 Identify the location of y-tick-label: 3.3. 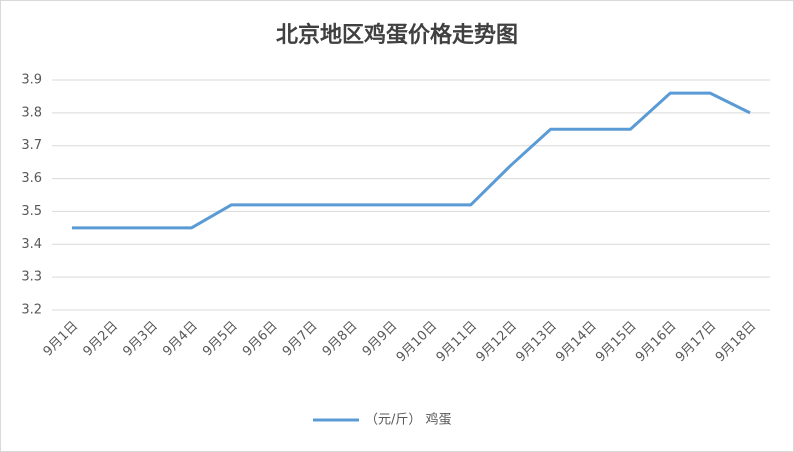
(31, 277).